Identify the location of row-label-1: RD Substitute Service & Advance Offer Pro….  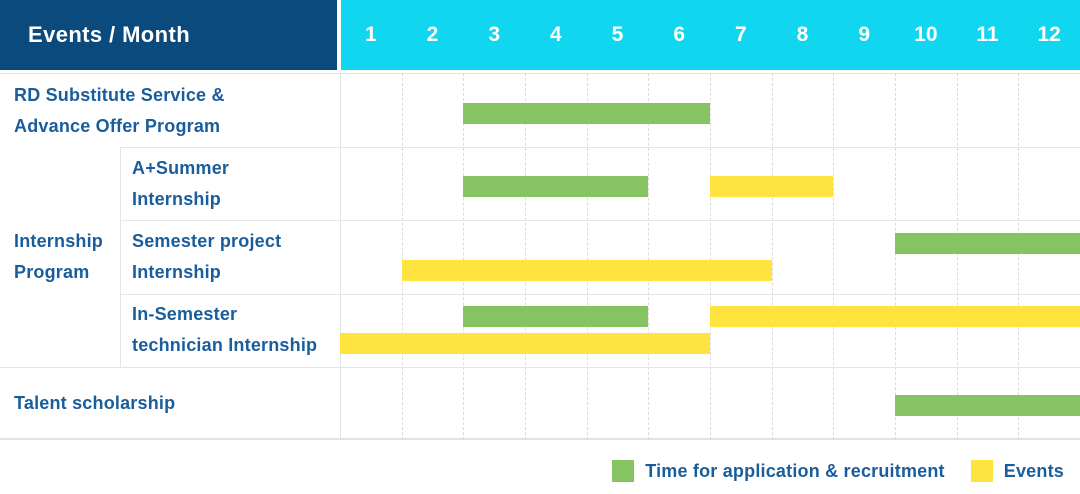
(119, 110).